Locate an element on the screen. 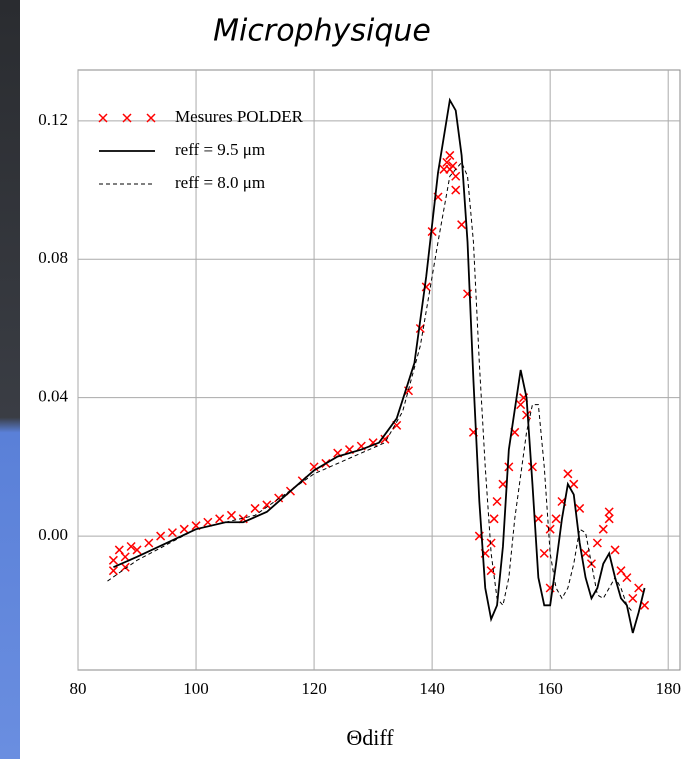 This screenshot has height=759, width=698. x-axis-label: Θdiff is located at coordinates (370, 737).